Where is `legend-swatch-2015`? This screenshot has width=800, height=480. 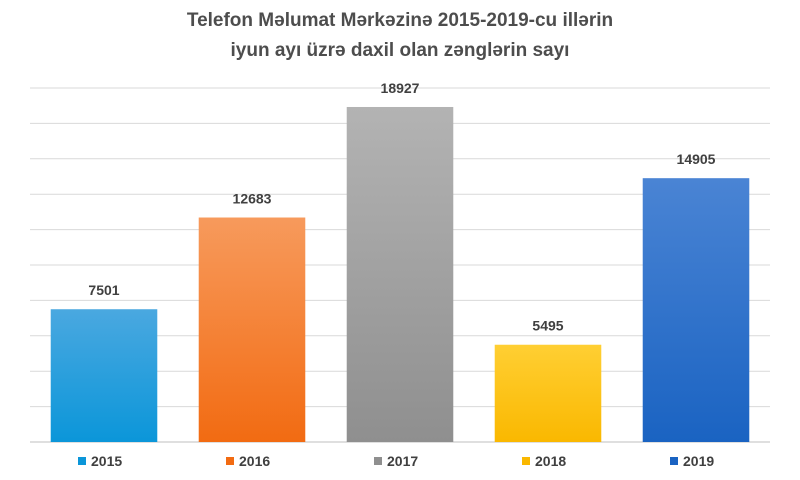
legend-swatch-2015 is located at coordinates (82, 461).